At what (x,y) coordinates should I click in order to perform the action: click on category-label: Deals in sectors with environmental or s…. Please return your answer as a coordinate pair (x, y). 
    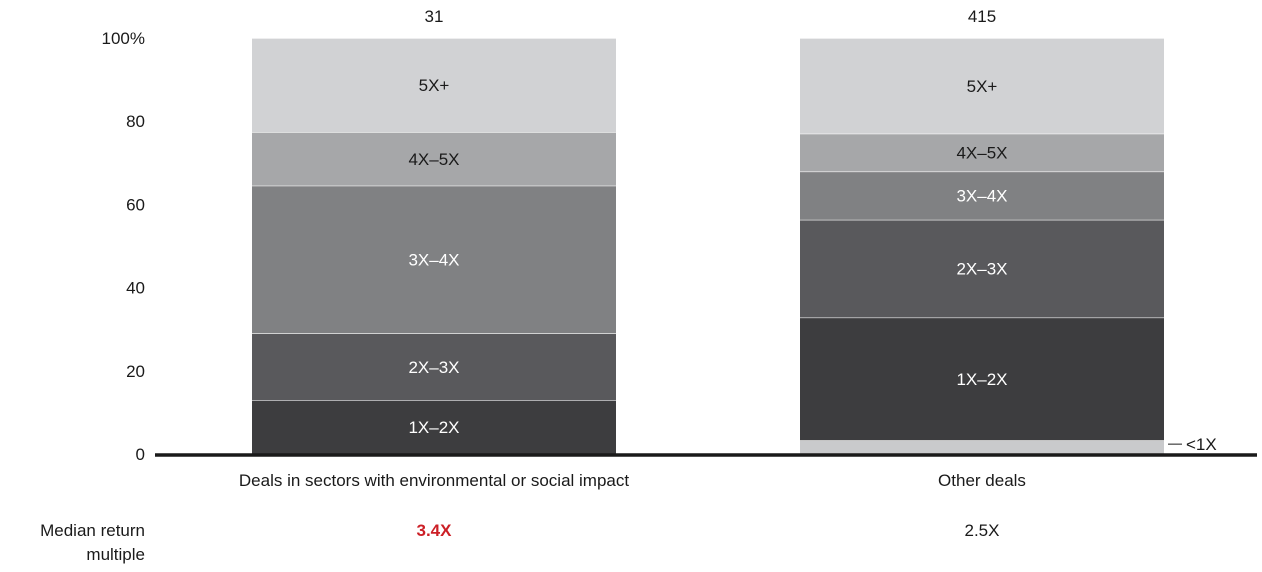
    Looking at the image, I should click on (434, 480).